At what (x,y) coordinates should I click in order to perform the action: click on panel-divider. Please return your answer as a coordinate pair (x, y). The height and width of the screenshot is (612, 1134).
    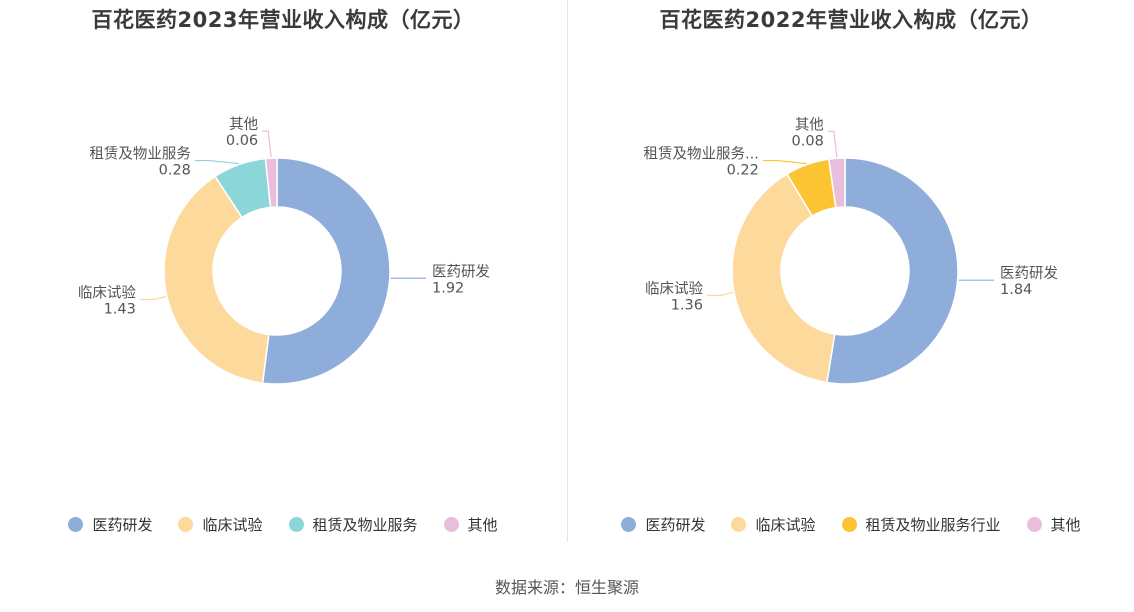
    Looking at the image, I should click on (567, 271).